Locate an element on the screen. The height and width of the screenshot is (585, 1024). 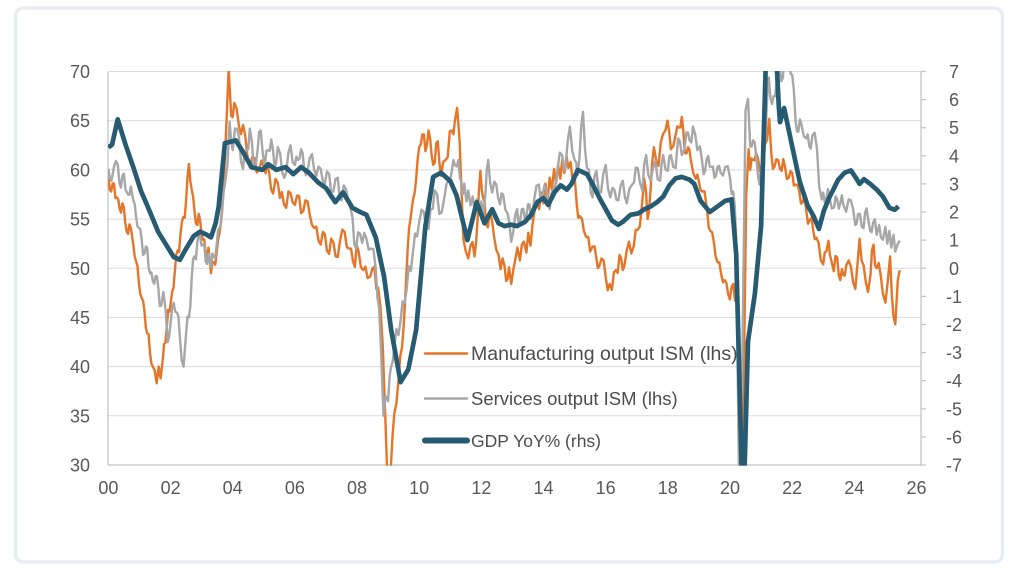
svg-text: 55 is located at coordinates (80, 220).